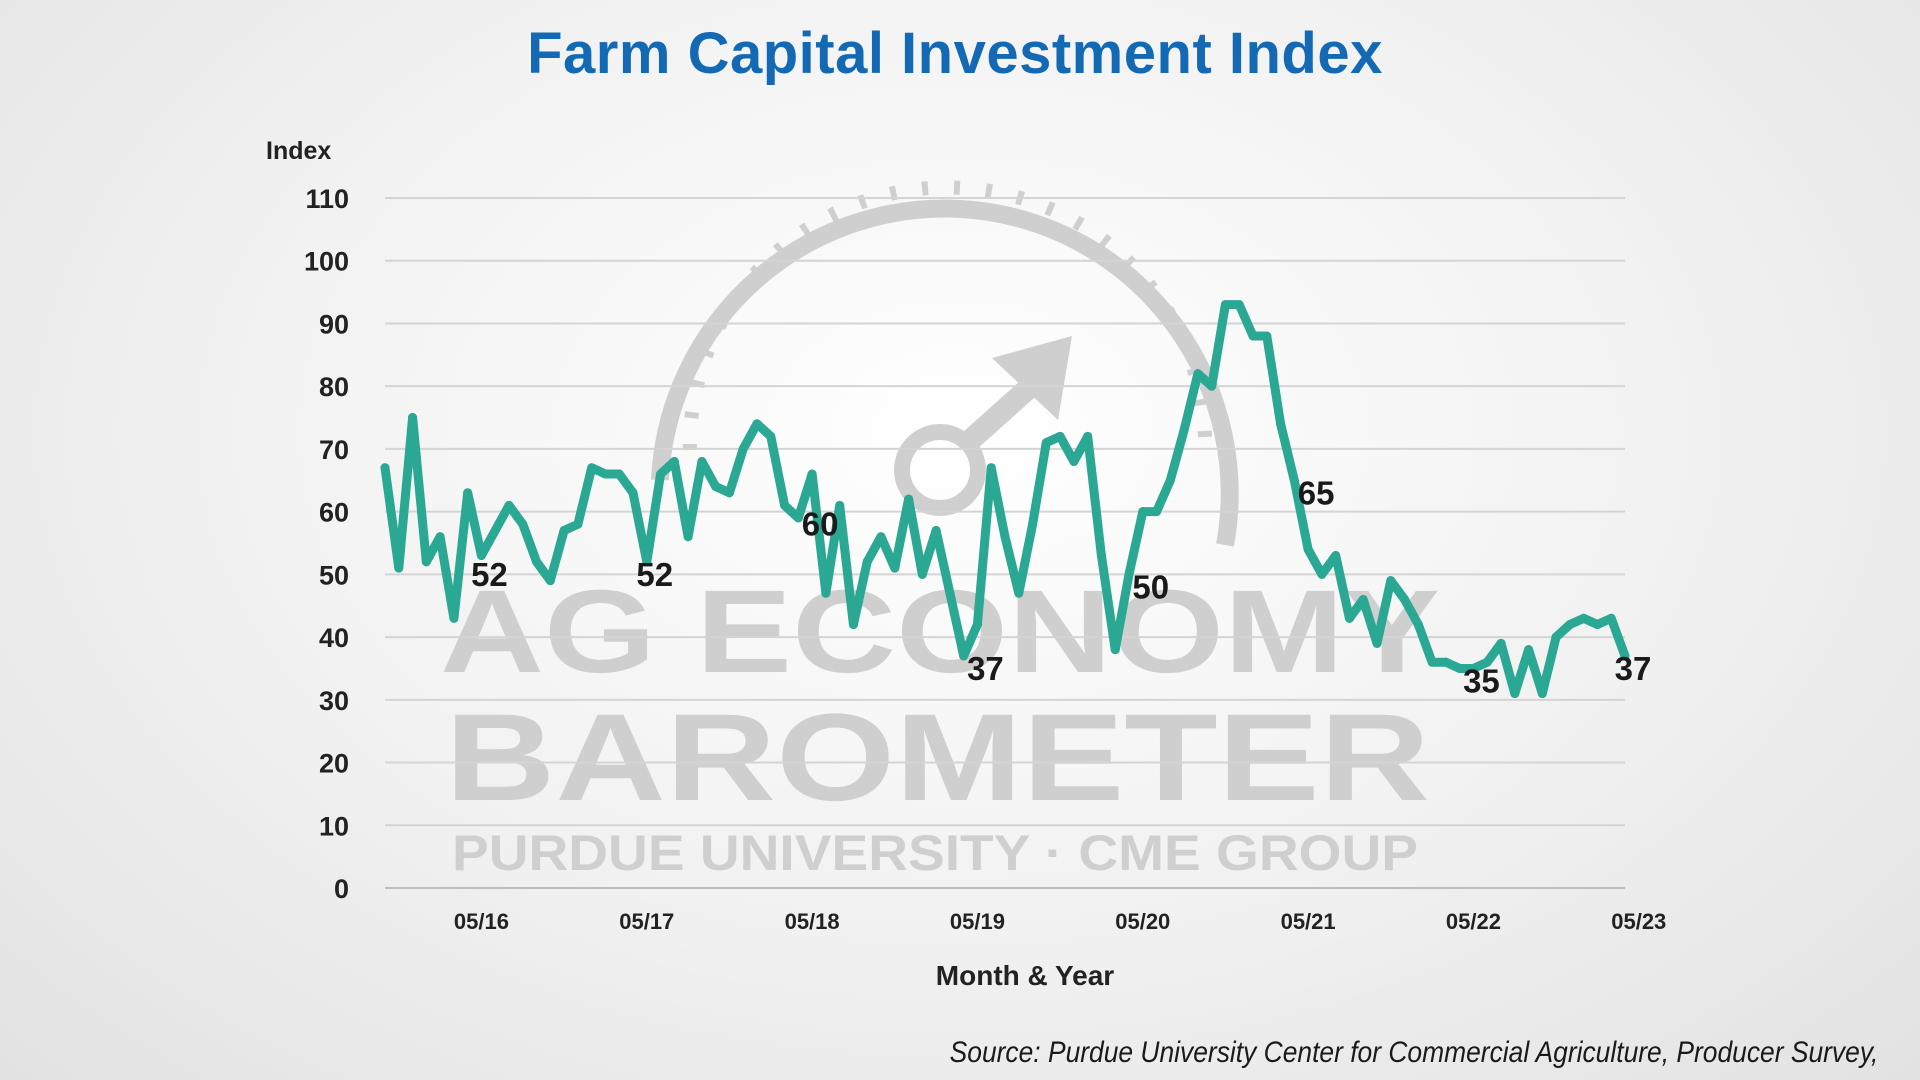 The height and width of the screenshot is (1080, 1920). Describe the element at coordinates (327, 199) in the screenshot. I see `y-tick-label: 110` at that location.